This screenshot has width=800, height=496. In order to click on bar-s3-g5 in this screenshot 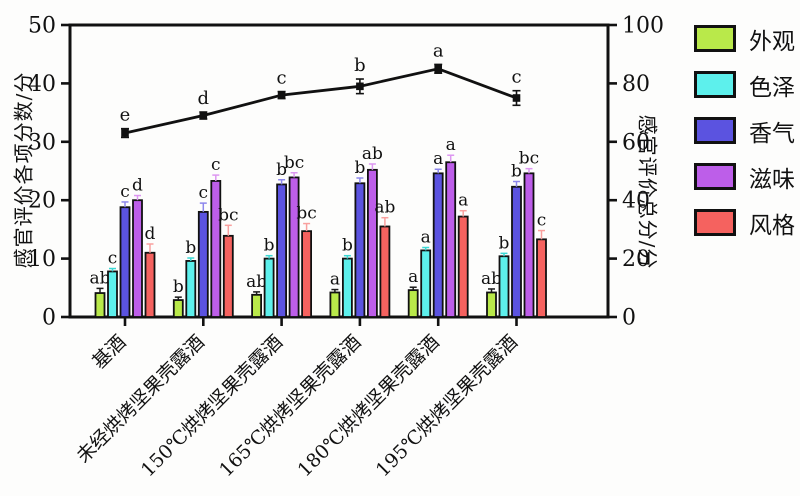, I will do `click(529, 245)`.